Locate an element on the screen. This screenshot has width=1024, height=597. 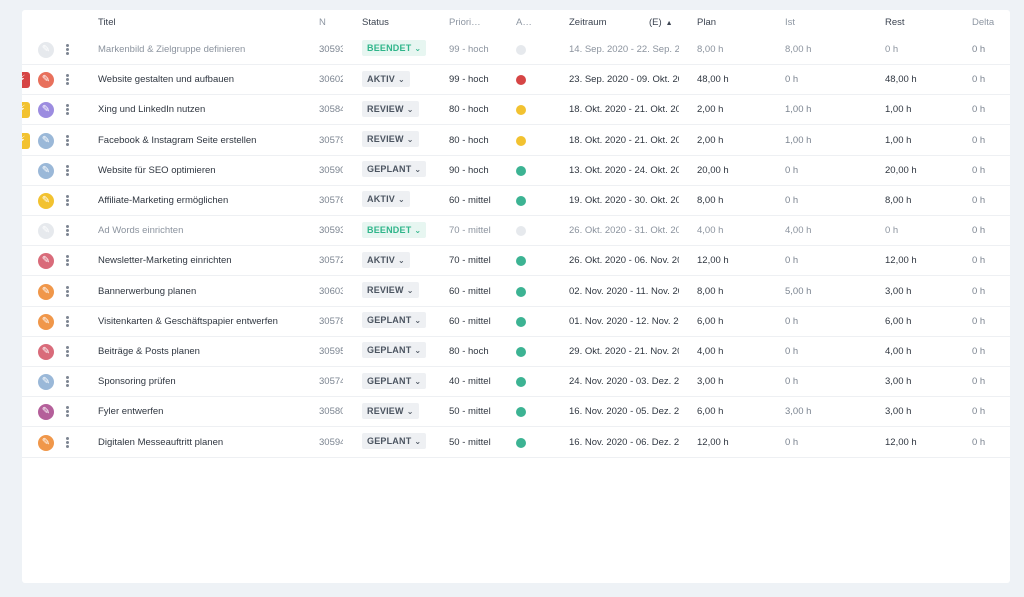
task-title: Markenbild & Zielgruppe definieren is located at coordinates (172, 49).